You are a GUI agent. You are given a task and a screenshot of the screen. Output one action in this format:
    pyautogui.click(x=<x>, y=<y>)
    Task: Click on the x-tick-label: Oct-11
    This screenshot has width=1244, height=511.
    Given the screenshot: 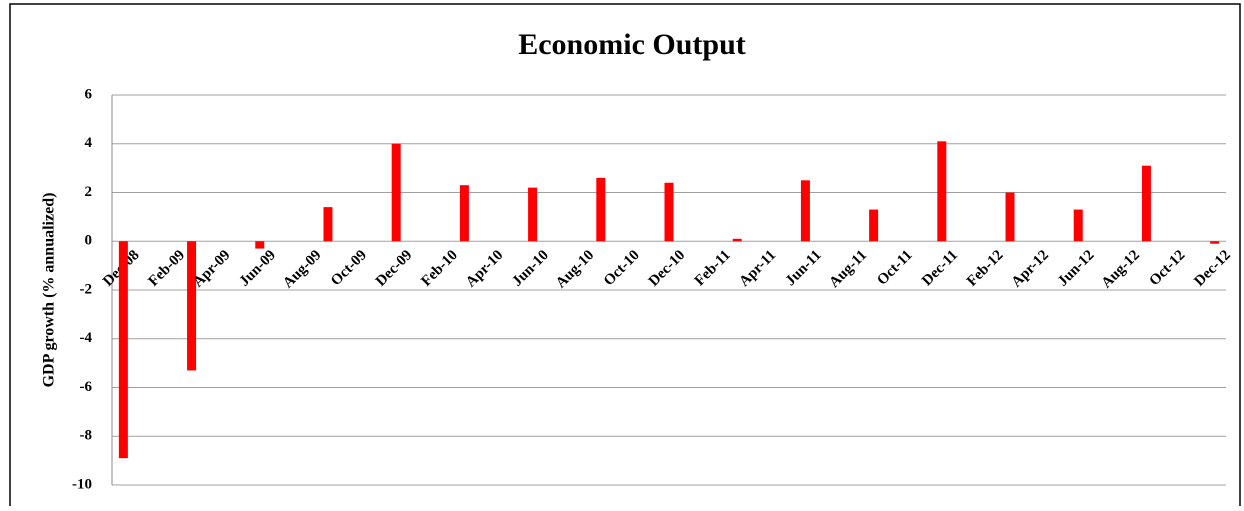 What is the action you would take?
    pyautogui.click(x=894, y=267)
    